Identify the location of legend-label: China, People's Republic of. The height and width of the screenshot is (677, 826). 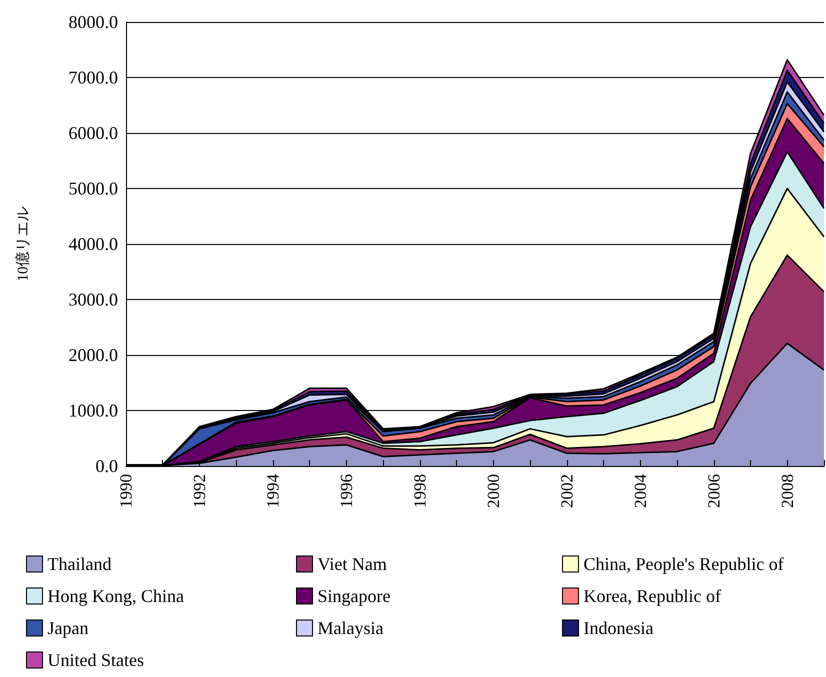
(684, 564).